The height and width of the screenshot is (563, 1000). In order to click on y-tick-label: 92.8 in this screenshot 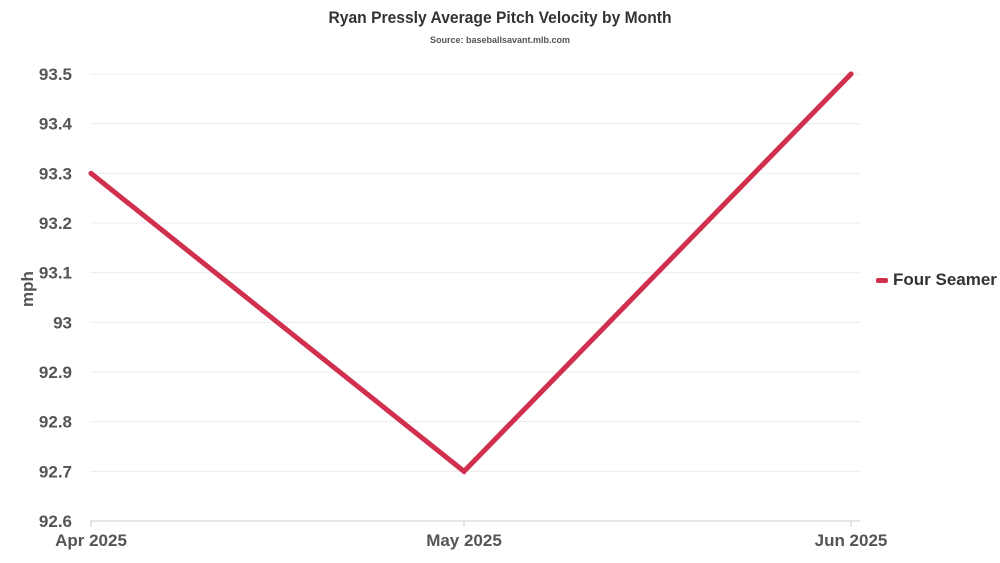, I will do `click(55, 422)`.